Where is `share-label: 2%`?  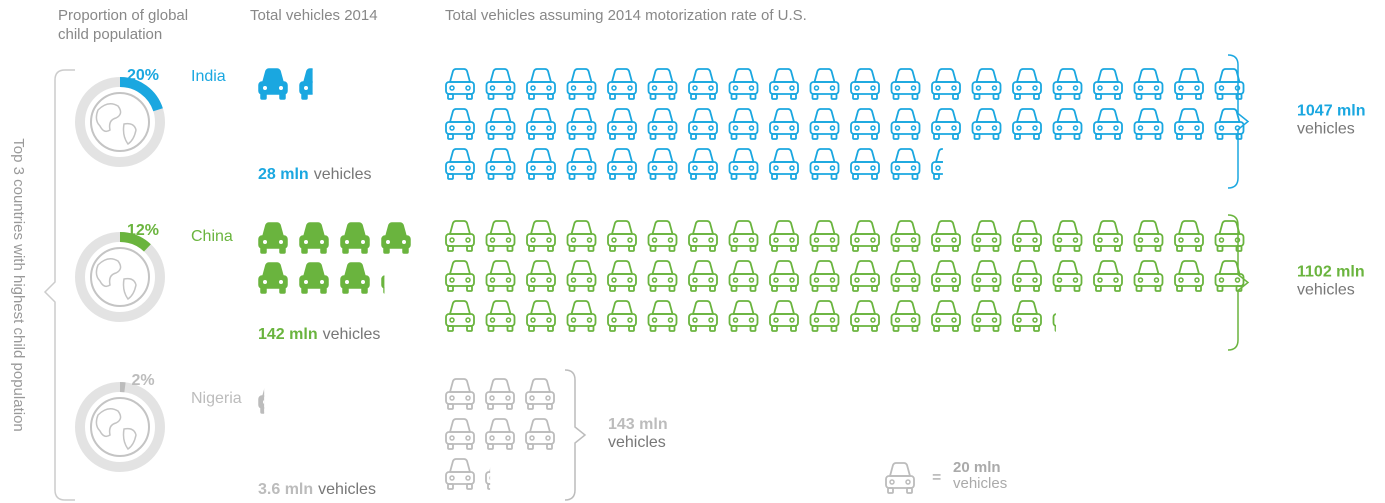
share-label: 2% is located at coordinates (142, 380).